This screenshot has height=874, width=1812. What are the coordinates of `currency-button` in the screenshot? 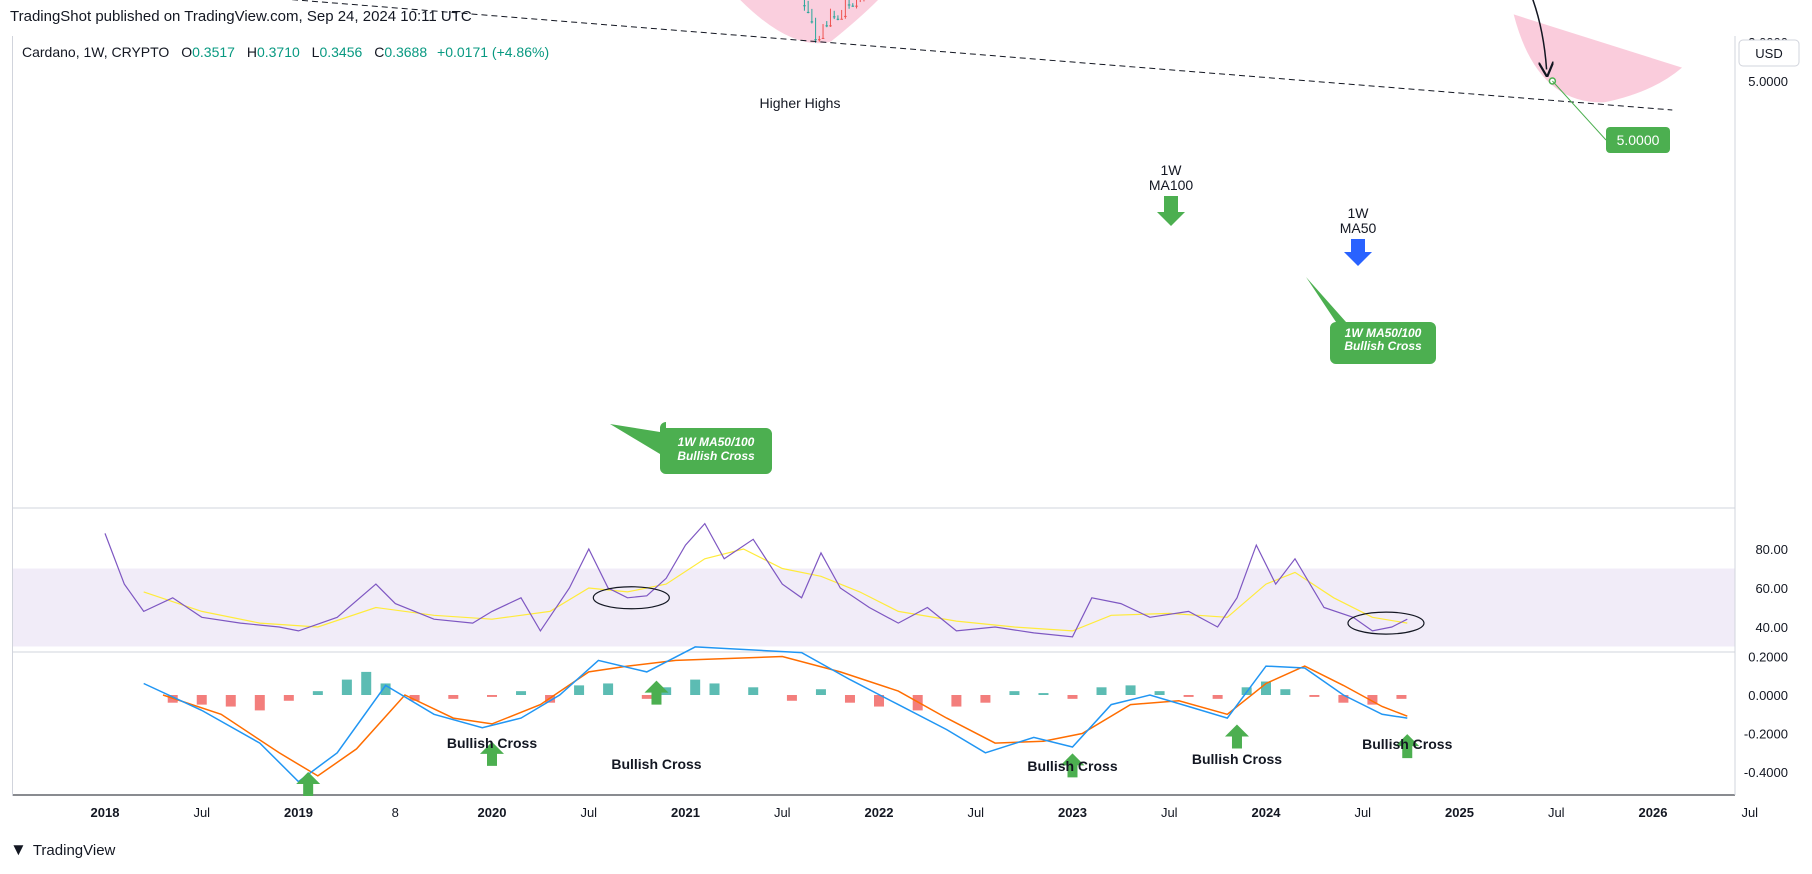 It's located at (1769, 53).